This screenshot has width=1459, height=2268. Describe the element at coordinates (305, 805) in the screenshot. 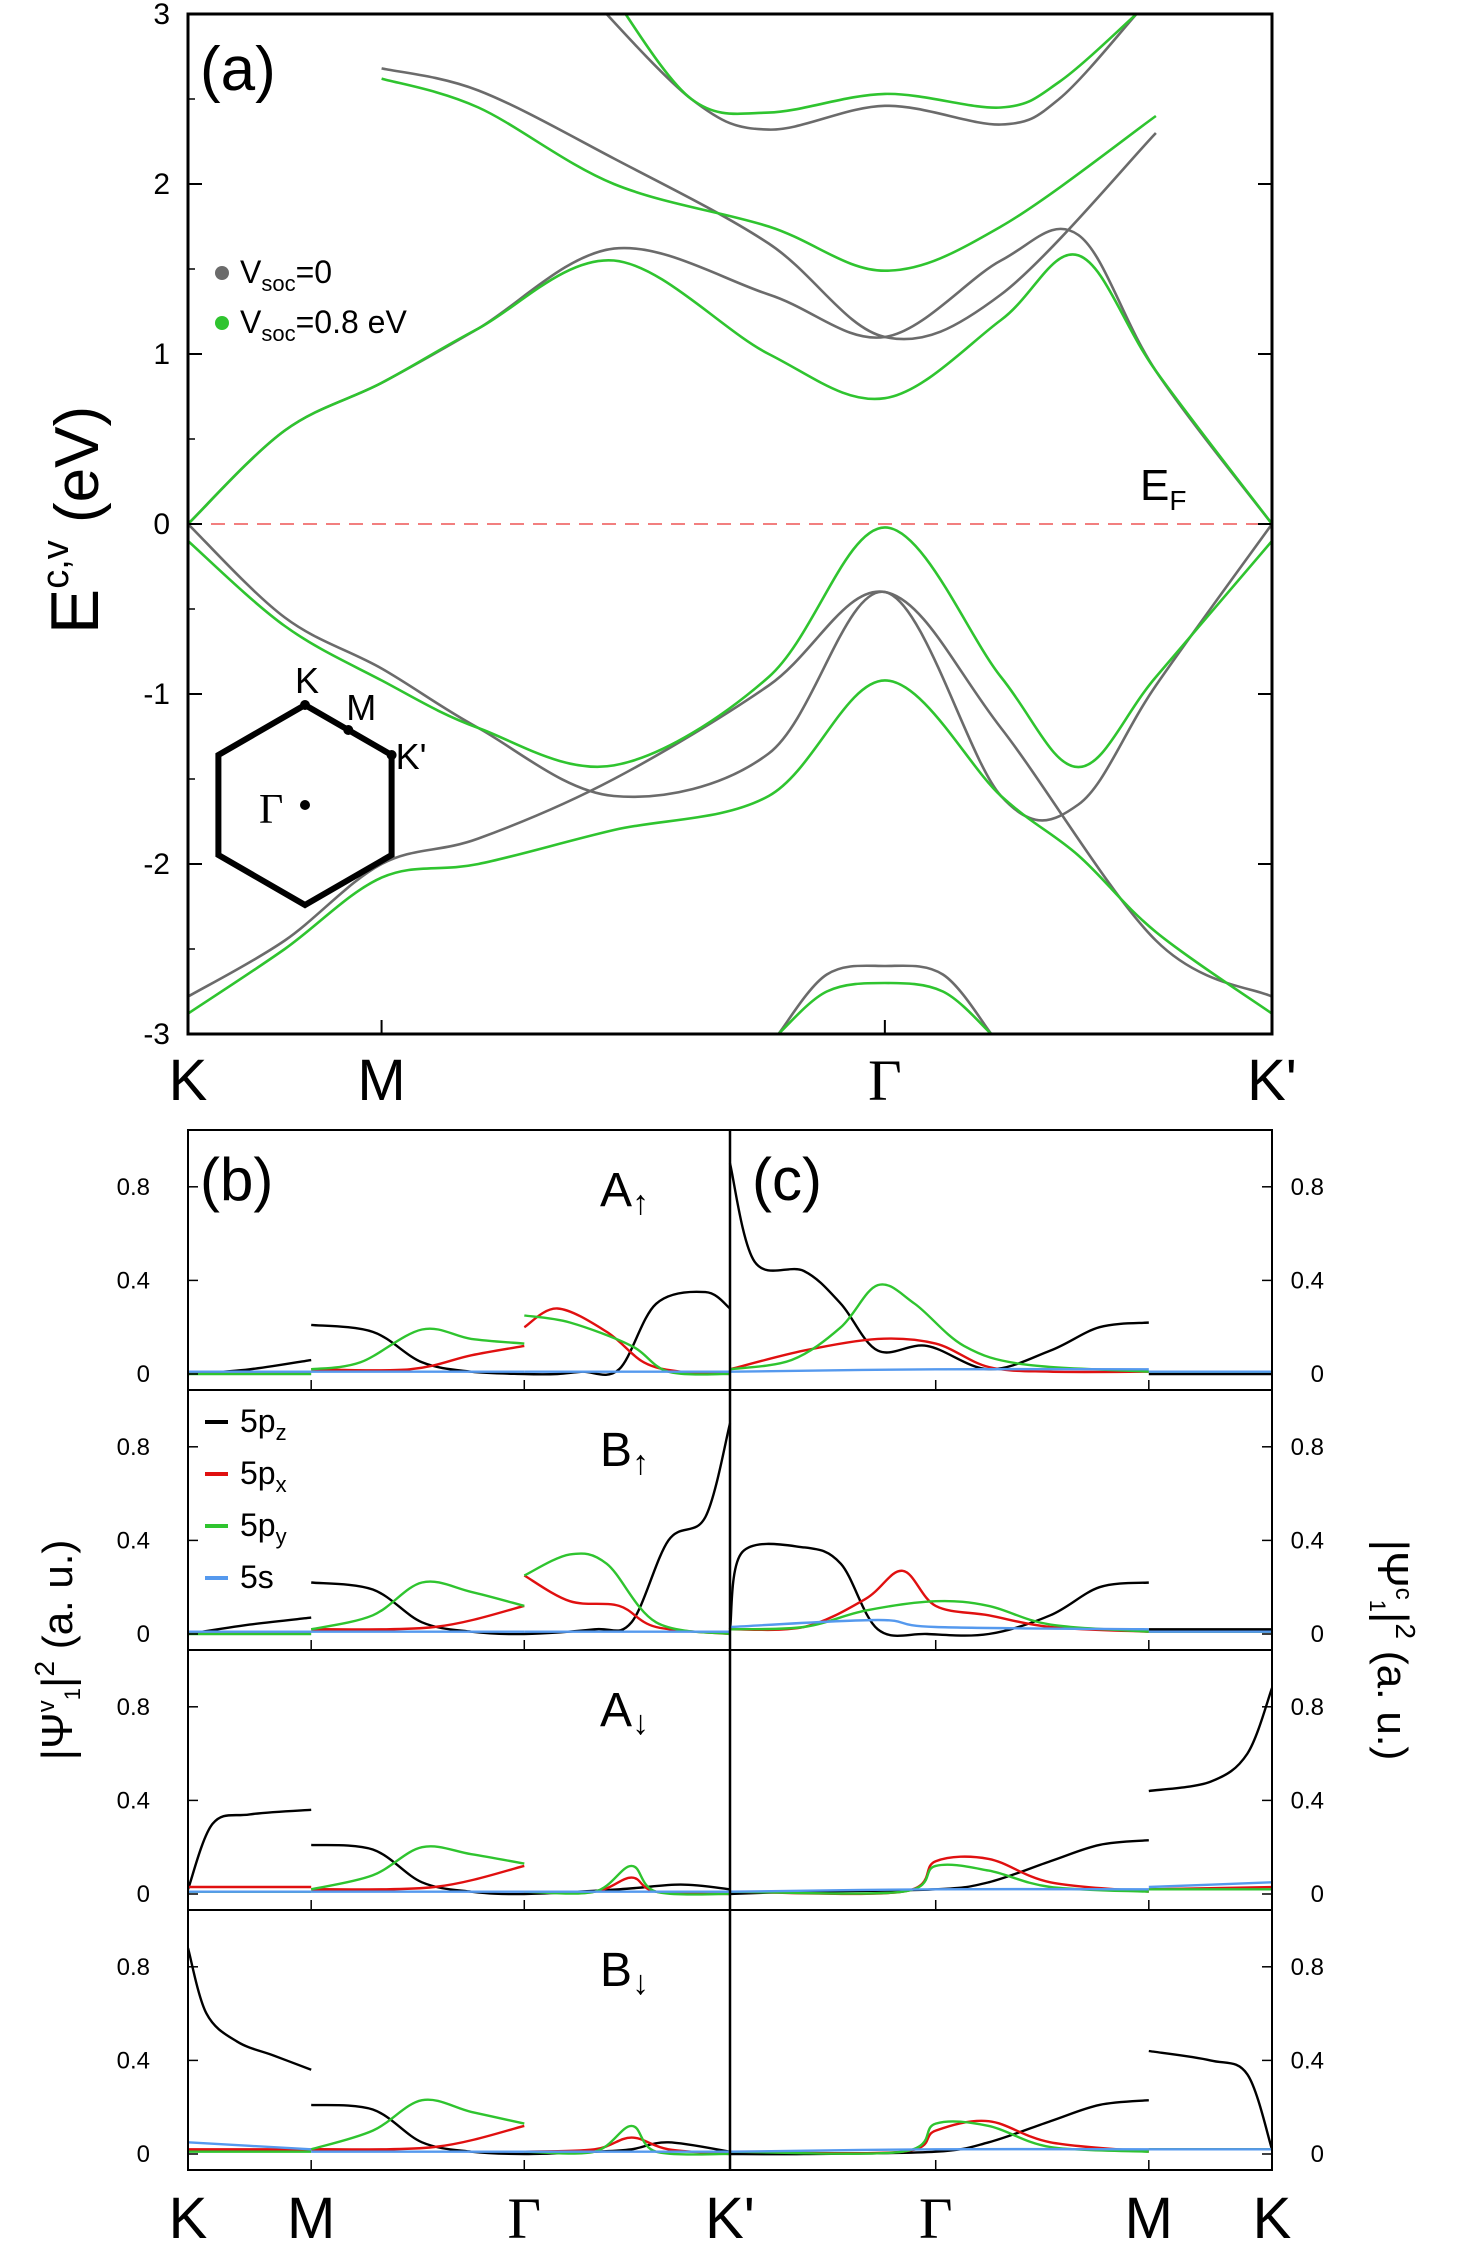

I see `bz-gamma-point` at that location.